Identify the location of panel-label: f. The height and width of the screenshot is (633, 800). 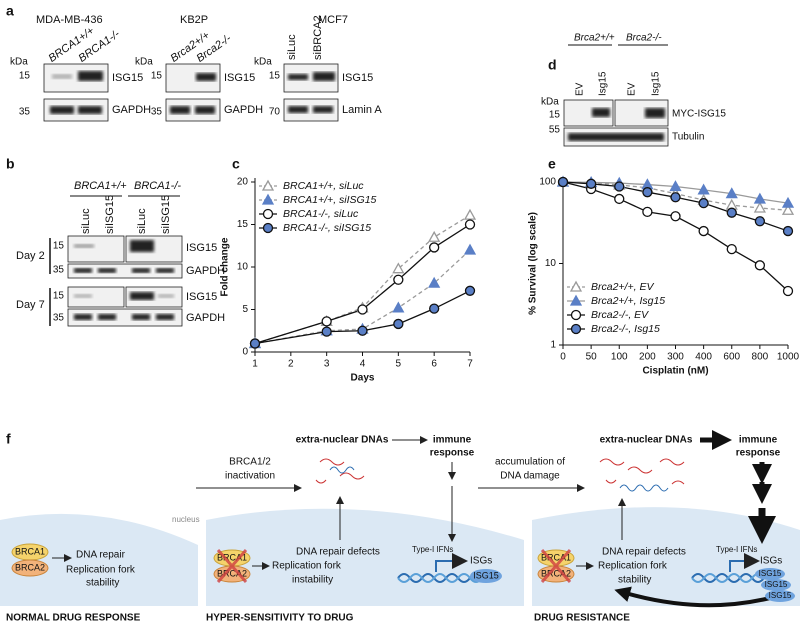
(8, 439).